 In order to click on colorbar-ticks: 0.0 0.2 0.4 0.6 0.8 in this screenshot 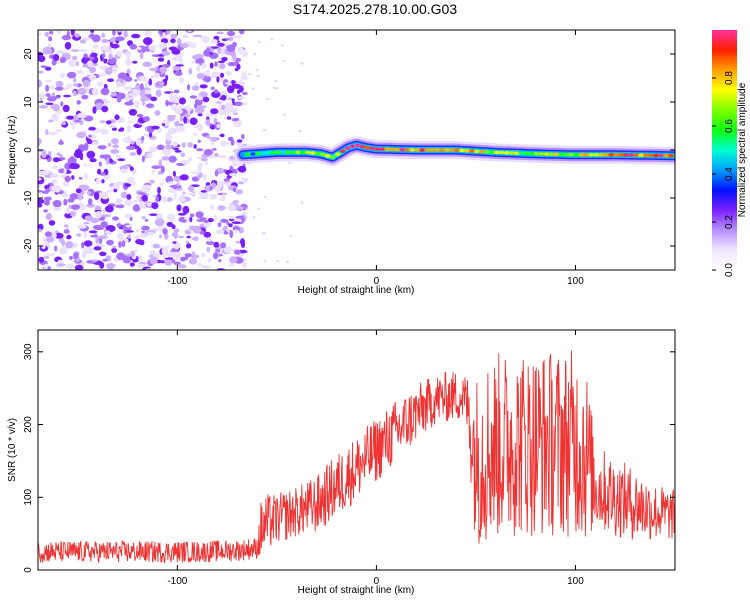, I will do `click(723, 174)`.